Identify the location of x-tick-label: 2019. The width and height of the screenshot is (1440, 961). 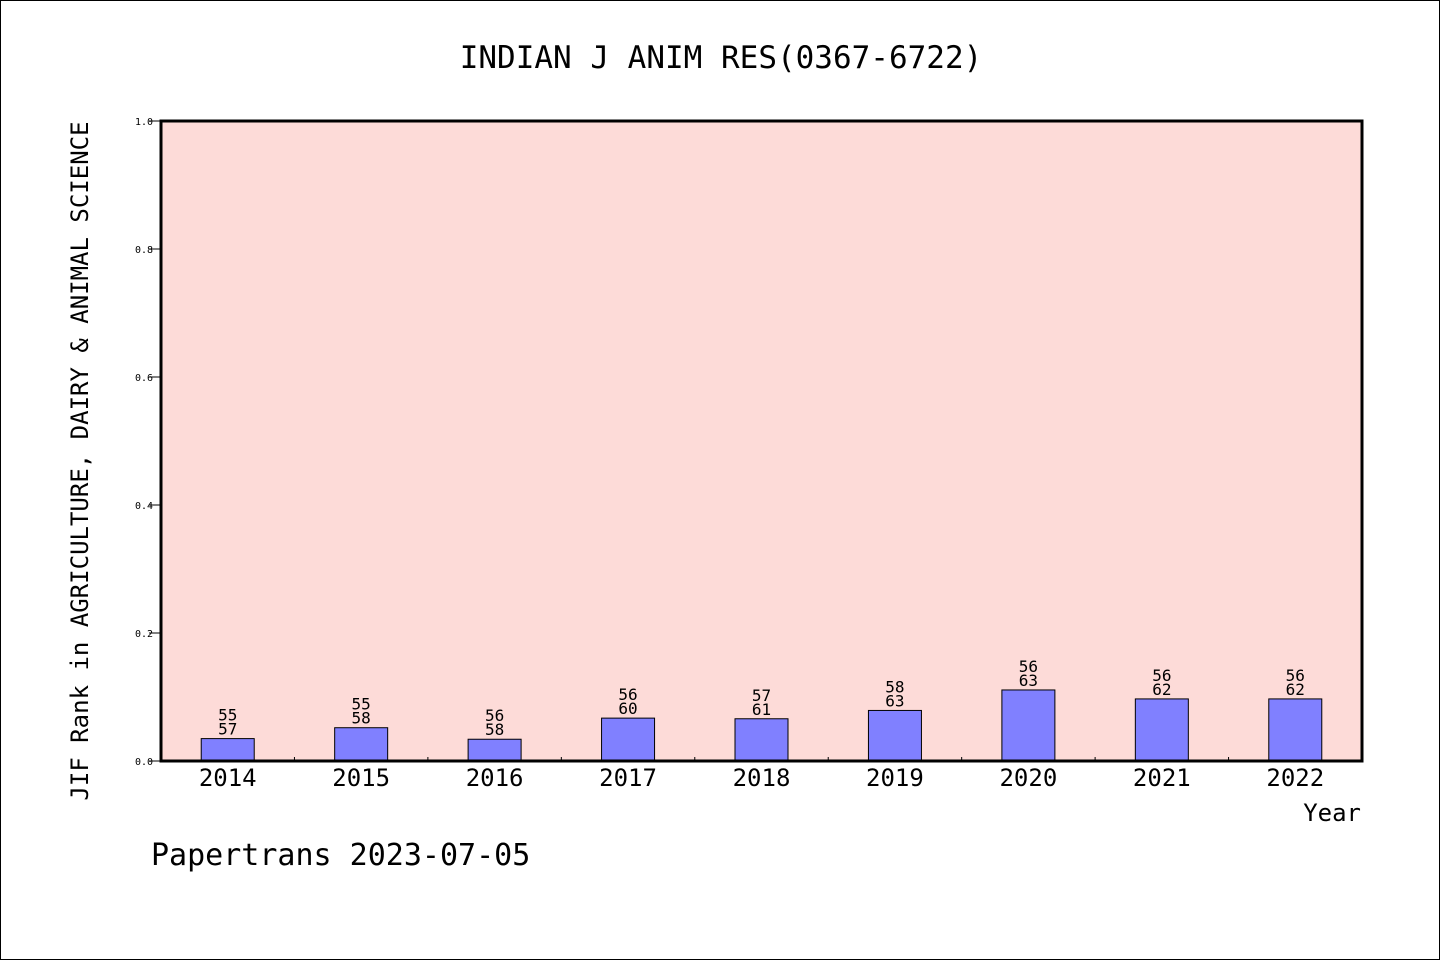
(895, 778).